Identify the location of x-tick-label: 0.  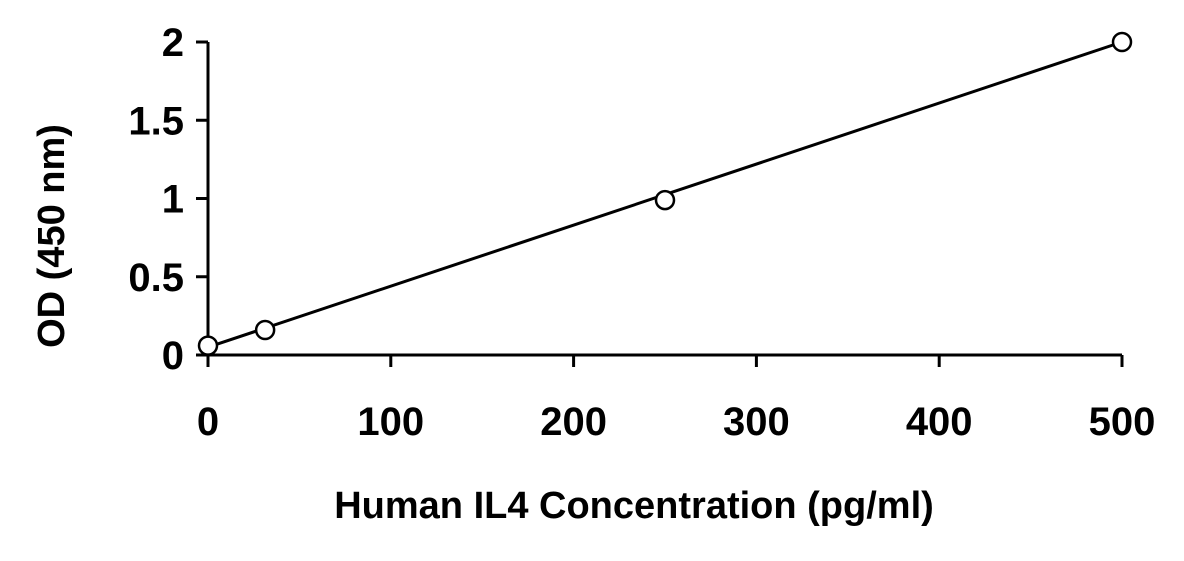
(208, 422).